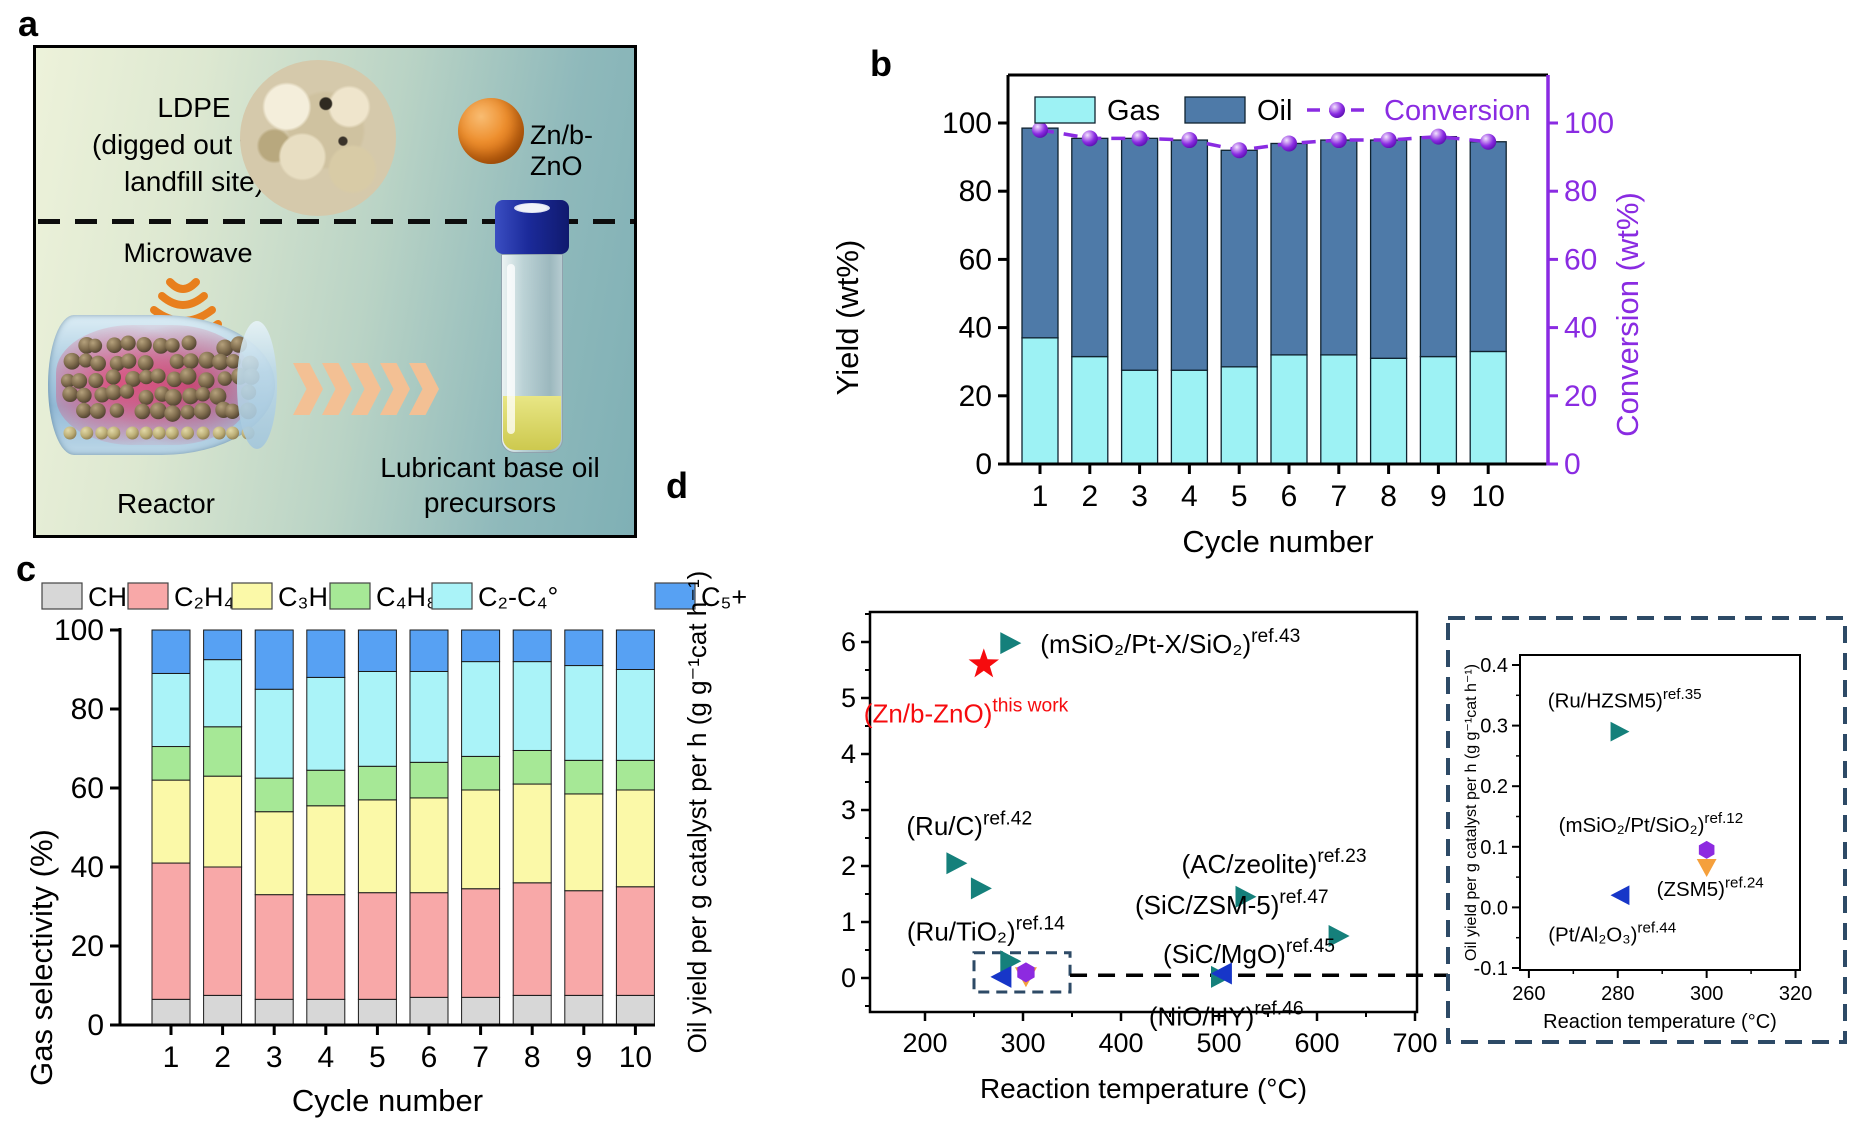  What do you see at coordinates (1274, 111) in the screenshot?
I see `svg-text: Oil` at bounding box center [1274, 111].